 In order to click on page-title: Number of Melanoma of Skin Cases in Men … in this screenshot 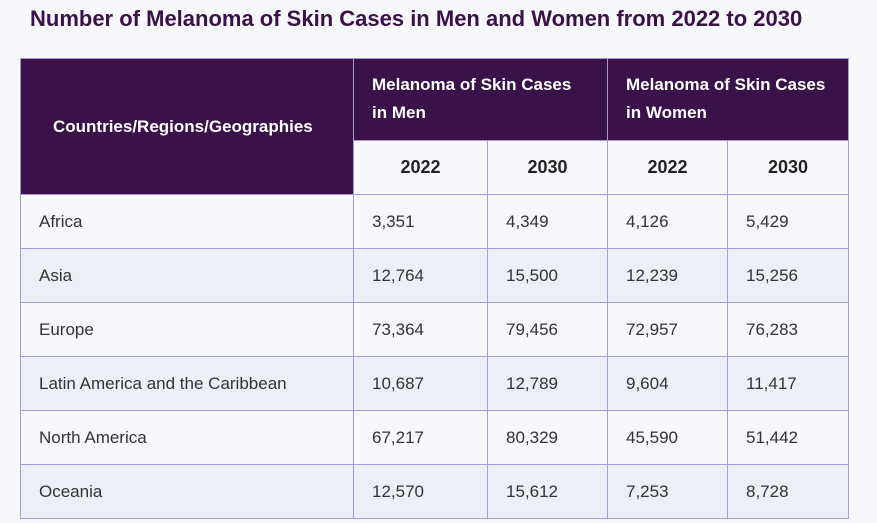, I will do `click(416, 18)`.